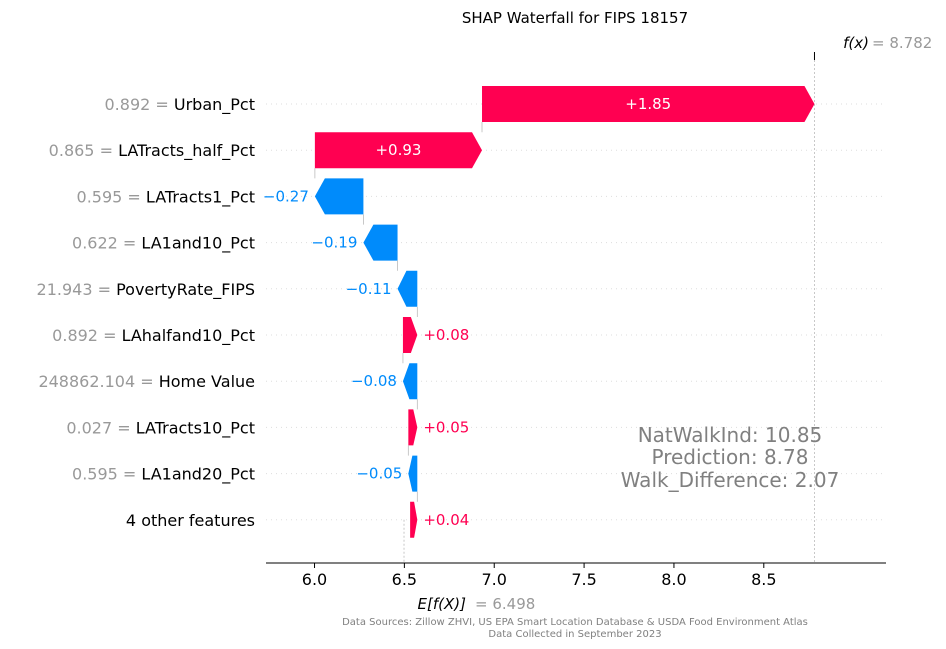 The image size is (946, 649). What do you see at coordinates (286, 196) in the screenshot?
I see `bar-value-label: −0.27` at bounding box center [286, 196].